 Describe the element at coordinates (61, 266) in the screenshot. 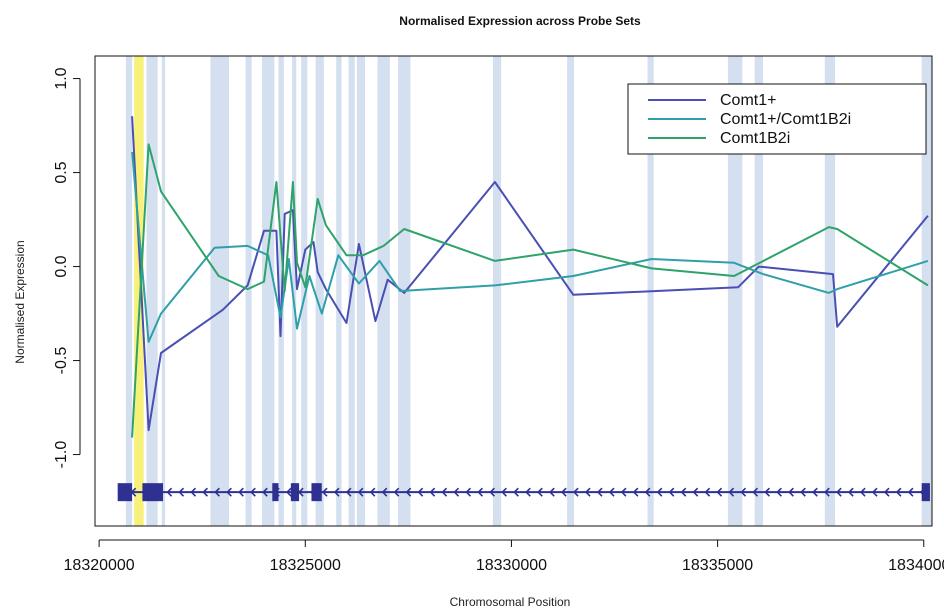

I see `y-tick-label: 0.0` at that location.